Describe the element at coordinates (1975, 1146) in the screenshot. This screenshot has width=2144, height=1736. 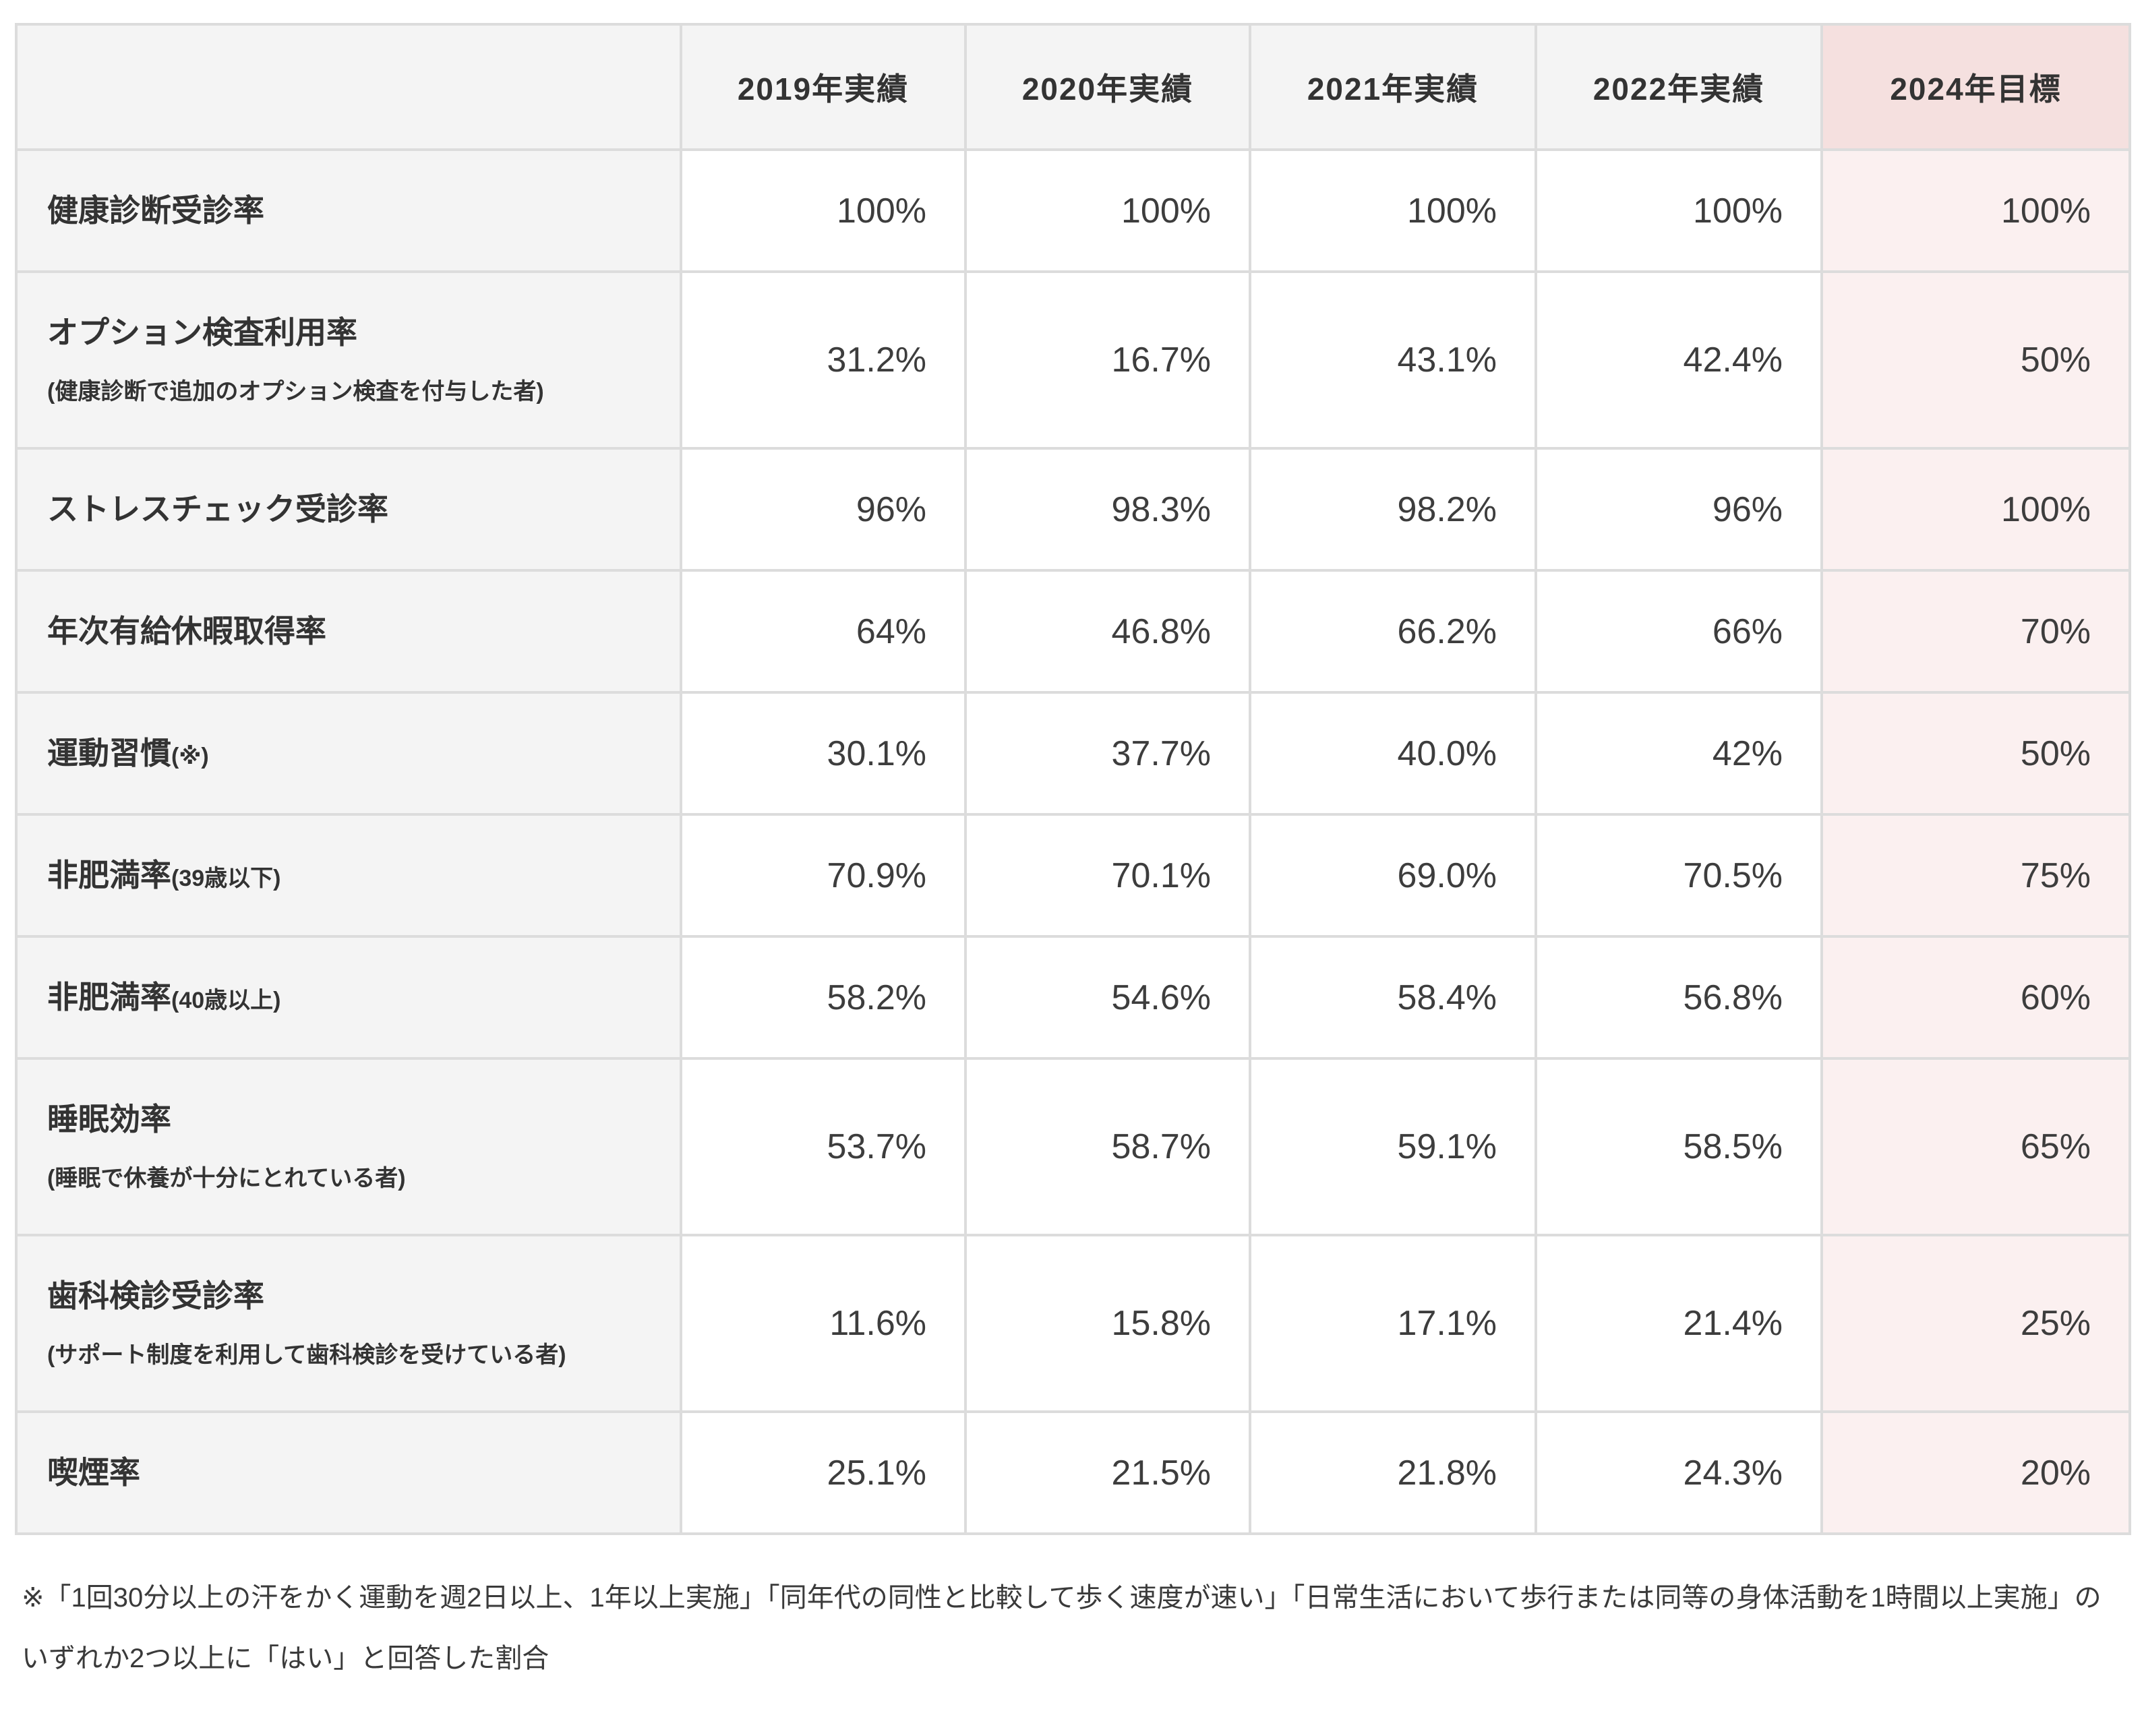
I see `target-value-cell: 65%` at that location.